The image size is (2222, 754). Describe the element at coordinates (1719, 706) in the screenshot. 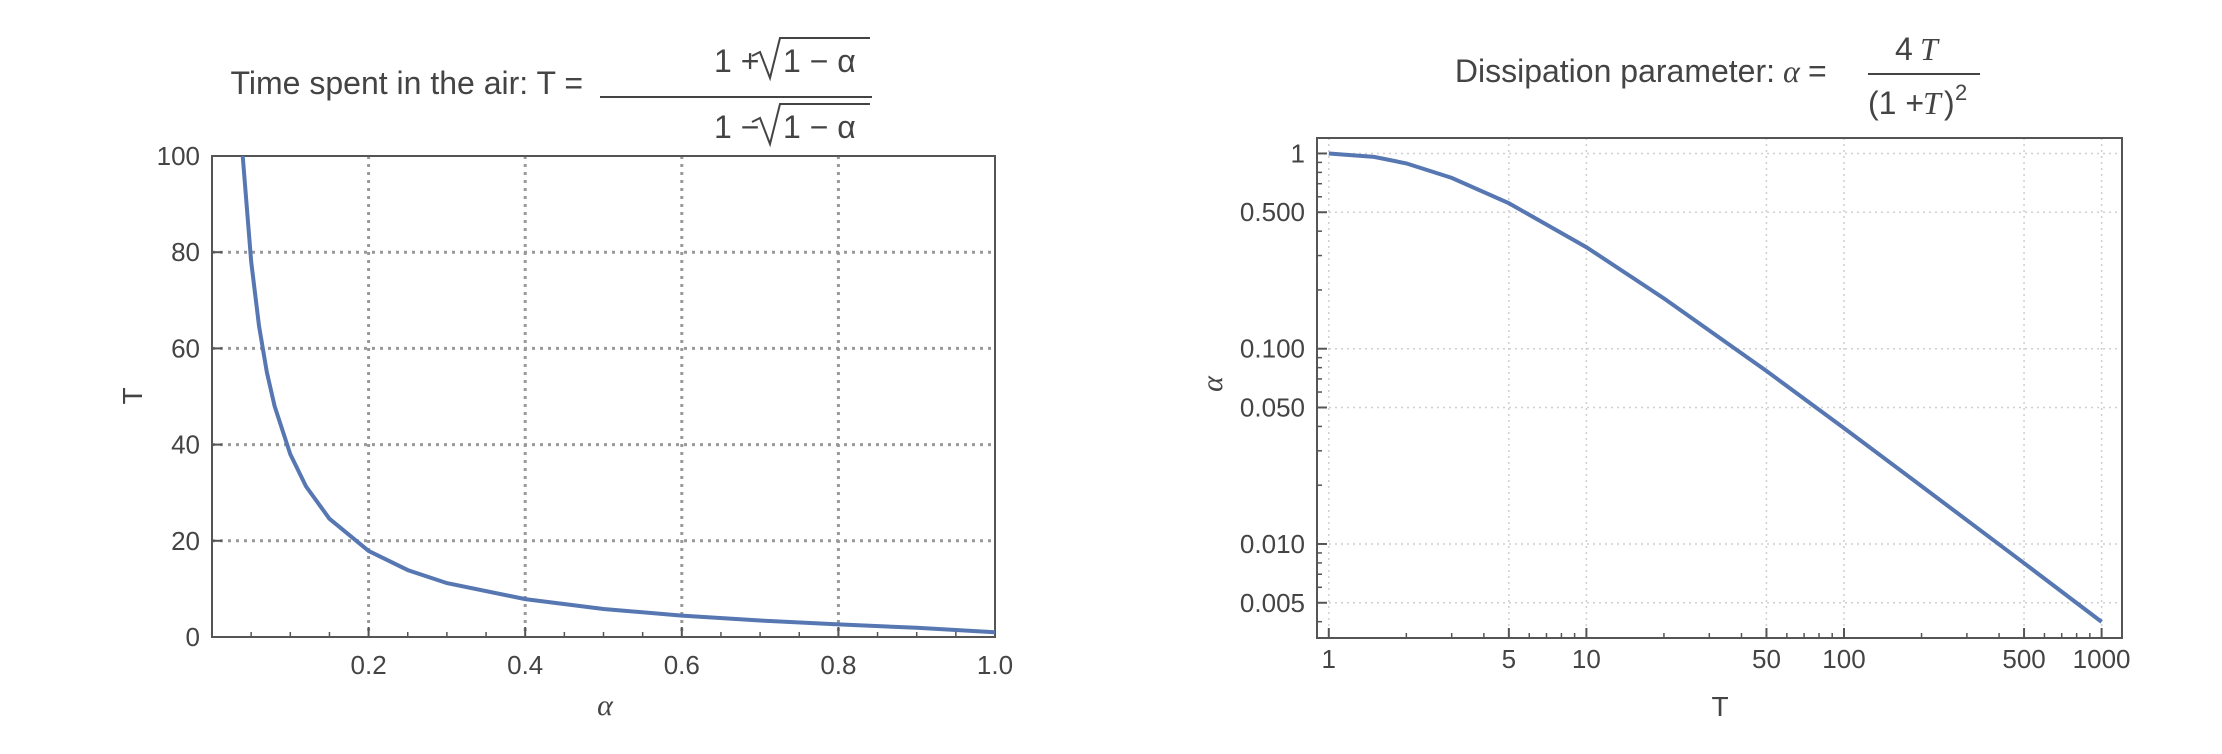

I see `right-x-axis-label: T` at that location.